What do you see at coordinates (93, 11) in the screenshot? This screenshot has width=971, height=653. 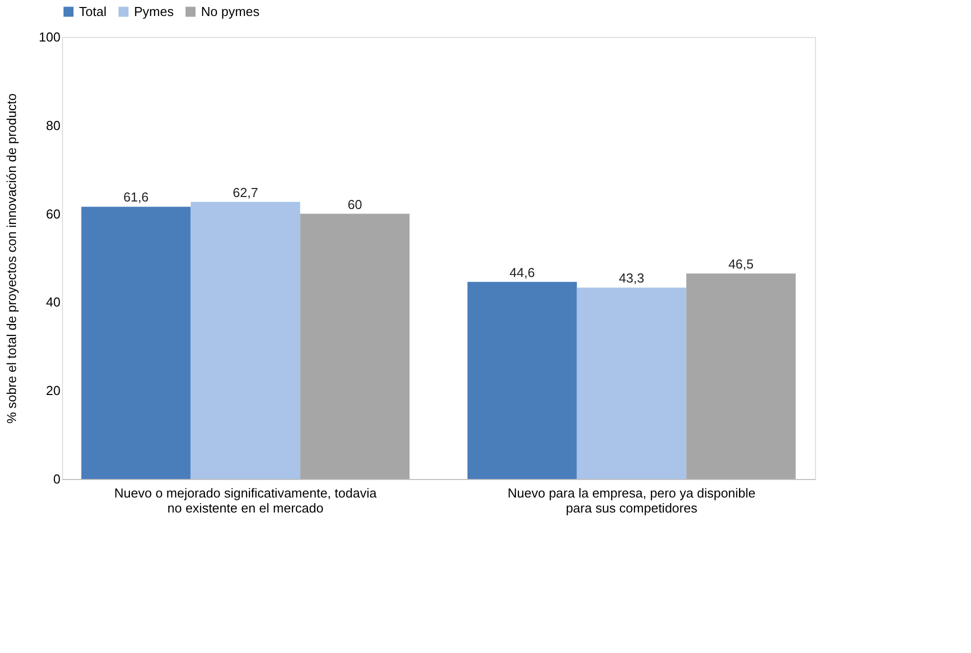 I see `legend-label: Total` at bounding box center [93, 11].